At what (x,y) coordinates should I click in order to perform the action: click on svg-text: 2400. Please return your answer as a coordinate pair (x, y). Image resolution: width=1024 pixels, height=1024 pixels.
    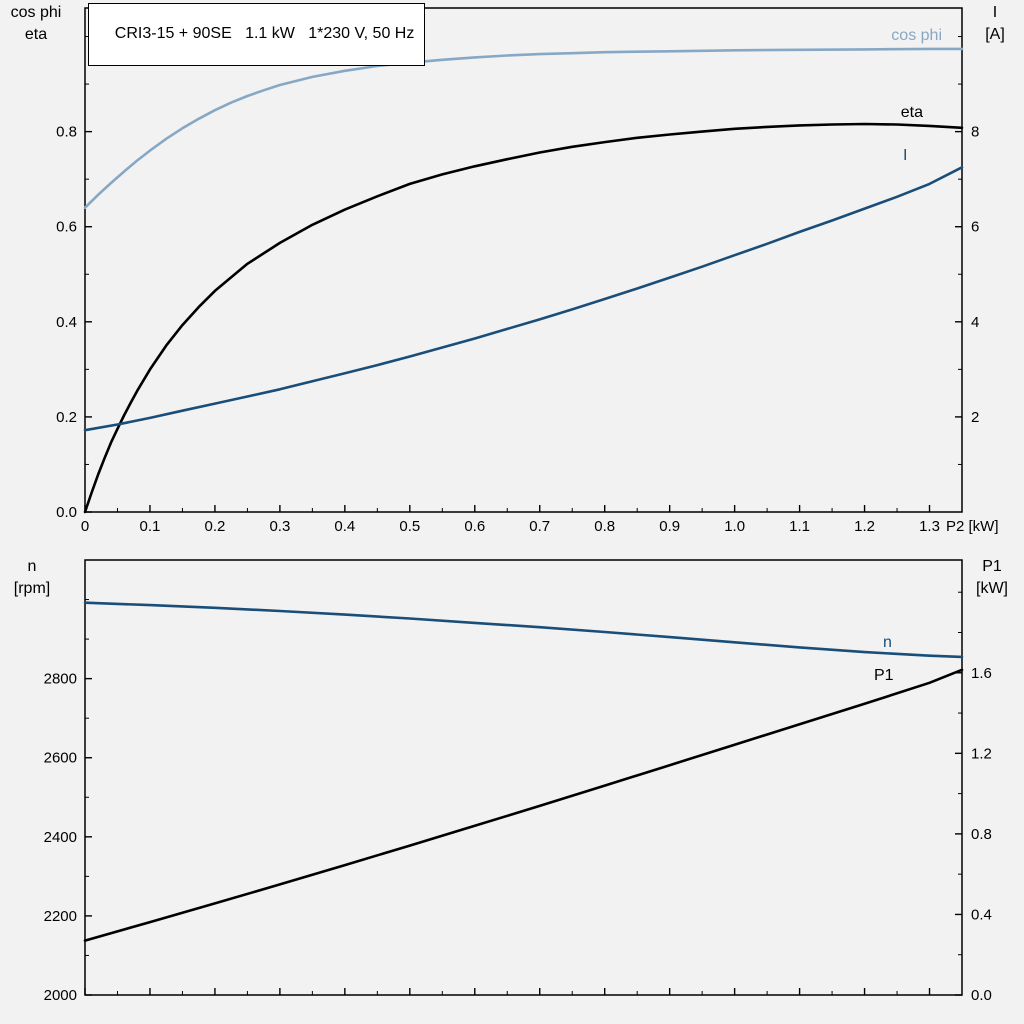
    Looking at the image, I should click on (60, 837).